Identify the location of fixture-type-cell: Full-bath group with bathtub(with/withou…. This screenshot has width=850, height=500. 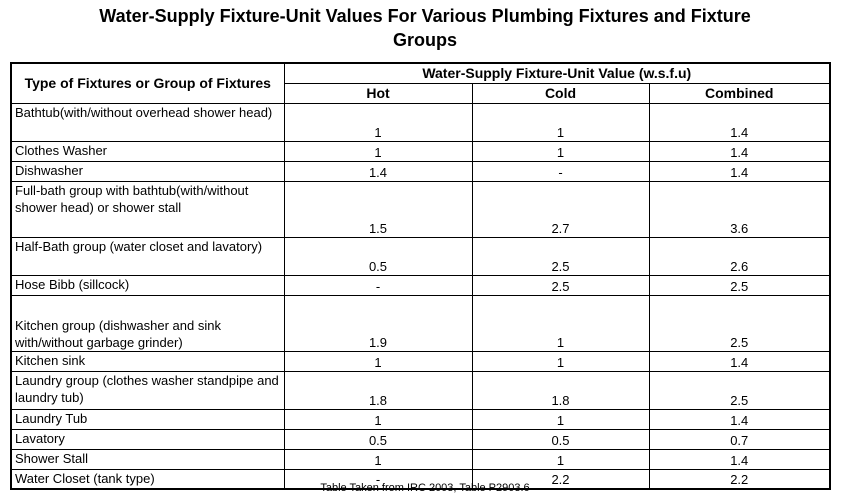
(147, 209).